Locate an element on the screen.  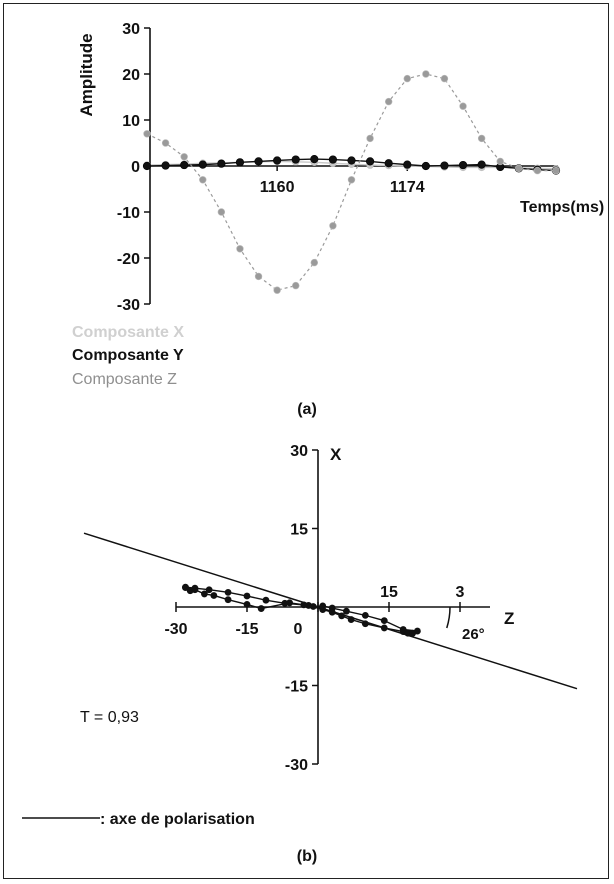
a-y-axis-label: Amplitude is located at coordinates (86, 74).